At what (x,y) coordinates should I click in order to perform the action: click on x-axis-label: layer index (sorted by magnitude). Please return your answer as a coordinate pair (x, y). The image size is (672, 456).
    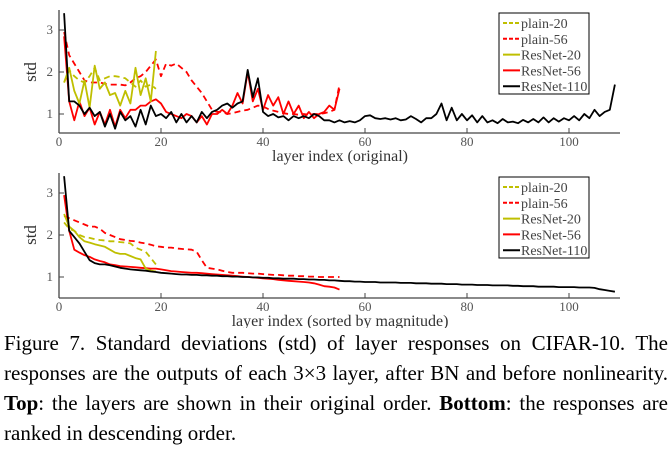
    Looking at the image, I should click on (340, 320).